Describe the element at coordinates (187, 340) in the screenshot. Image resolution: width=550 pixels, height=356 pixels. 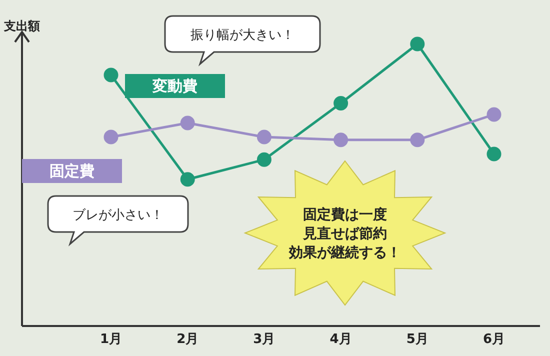
I see `x-tick-label: 2月` at that location.